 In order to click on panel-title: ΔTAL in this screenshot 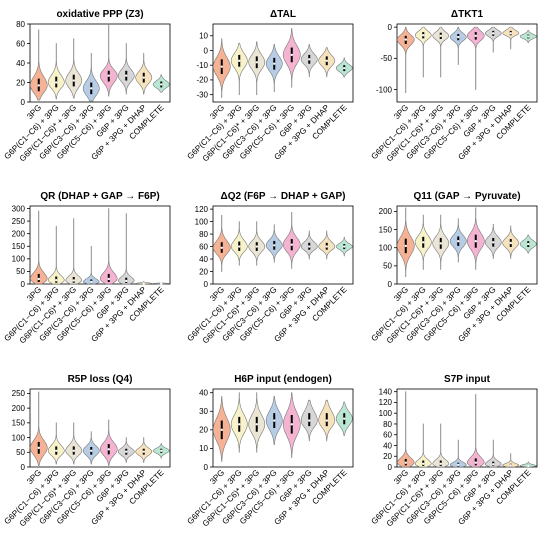, I will do `click(283, 14)`.